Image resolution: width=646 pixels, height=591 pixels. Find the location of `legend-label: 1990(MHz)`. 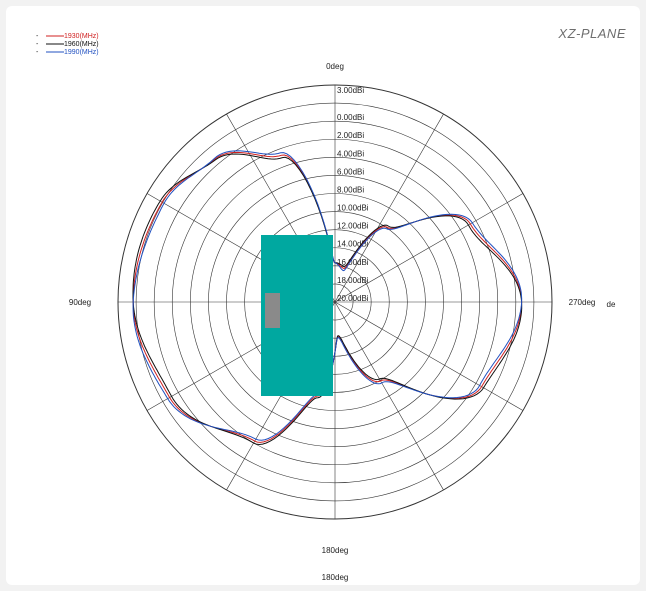

legend-label: 1990(MHz) is located at coordinates (81, 52).